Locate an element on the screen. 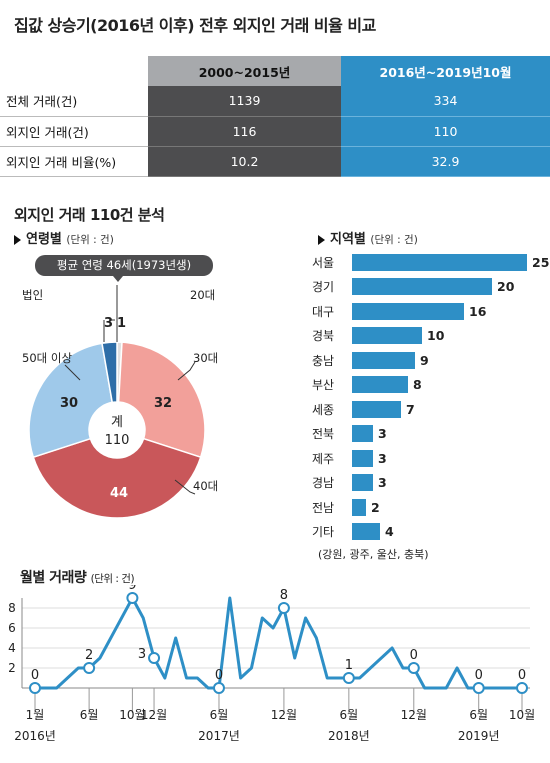  pie-value-40s: 44 is located at coordinates (119, 493).